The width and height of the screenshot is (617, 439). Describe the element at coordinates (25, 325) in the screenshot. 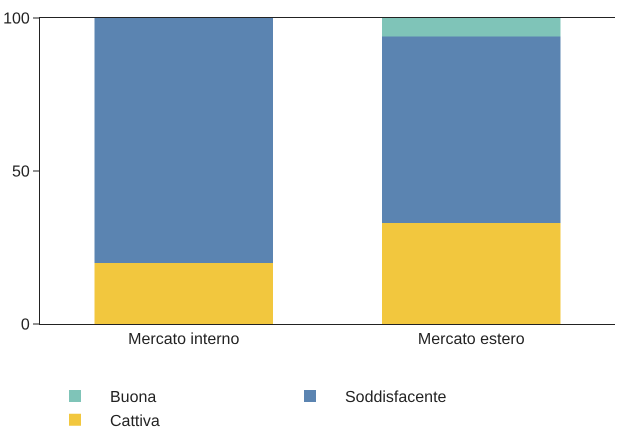

I see `y-tick-label: 0` at that location.